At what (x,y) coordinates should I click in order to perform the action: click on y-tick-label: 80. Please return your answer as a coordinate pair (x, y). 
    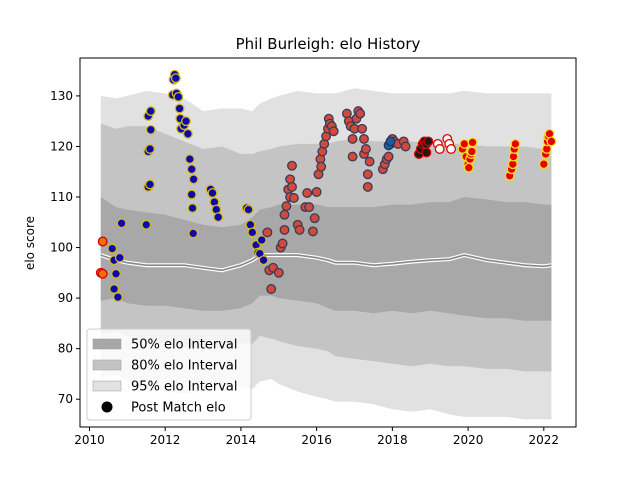
    Looking at the image, I should click on (65, 349).